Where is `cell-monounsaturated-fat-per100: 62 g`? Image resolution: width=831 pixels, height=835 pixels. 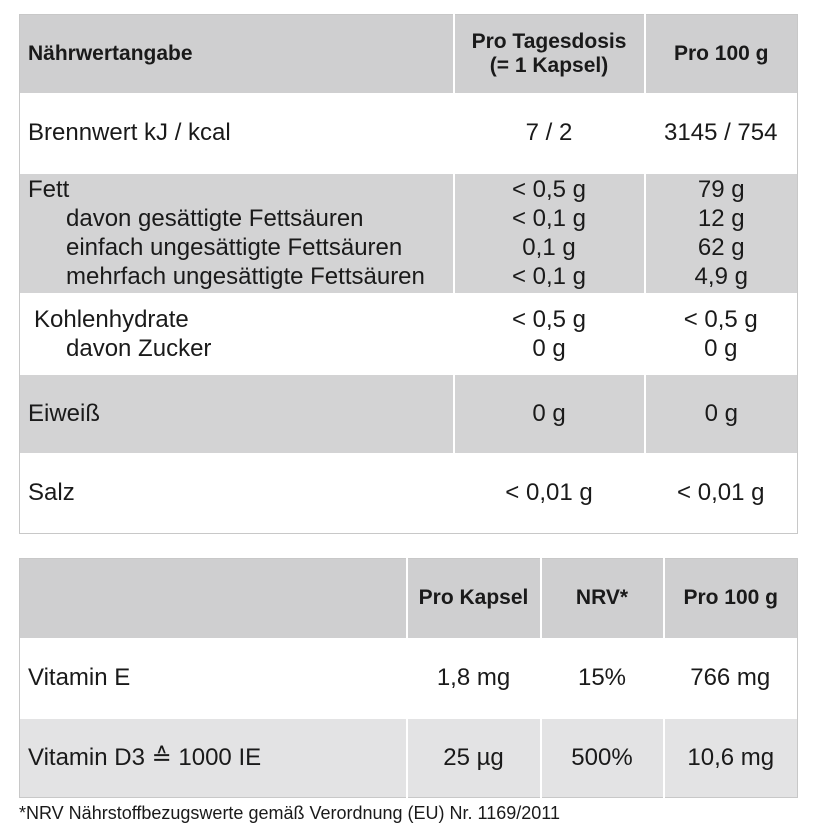 cell-monounsaturated-fat-per100: 62 g is located at coordinates (721, 247).